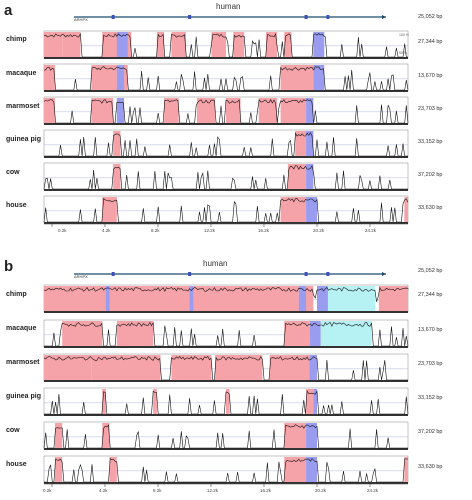 The width and height of the screenshot is (472, 500). Describe the element at coordinates (23, 396) in the screenshot. I see `panel-b-species-guinea-pig: guinea pig` at that location.